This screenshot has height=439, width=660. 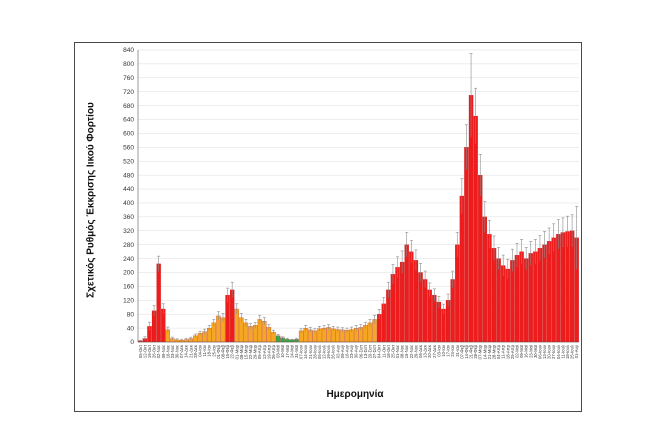 What do you see at coordinates (392, 351) in the screenshot?
I see `x-tick-label: 25-Οκτ` at bounding box center [392, 351].